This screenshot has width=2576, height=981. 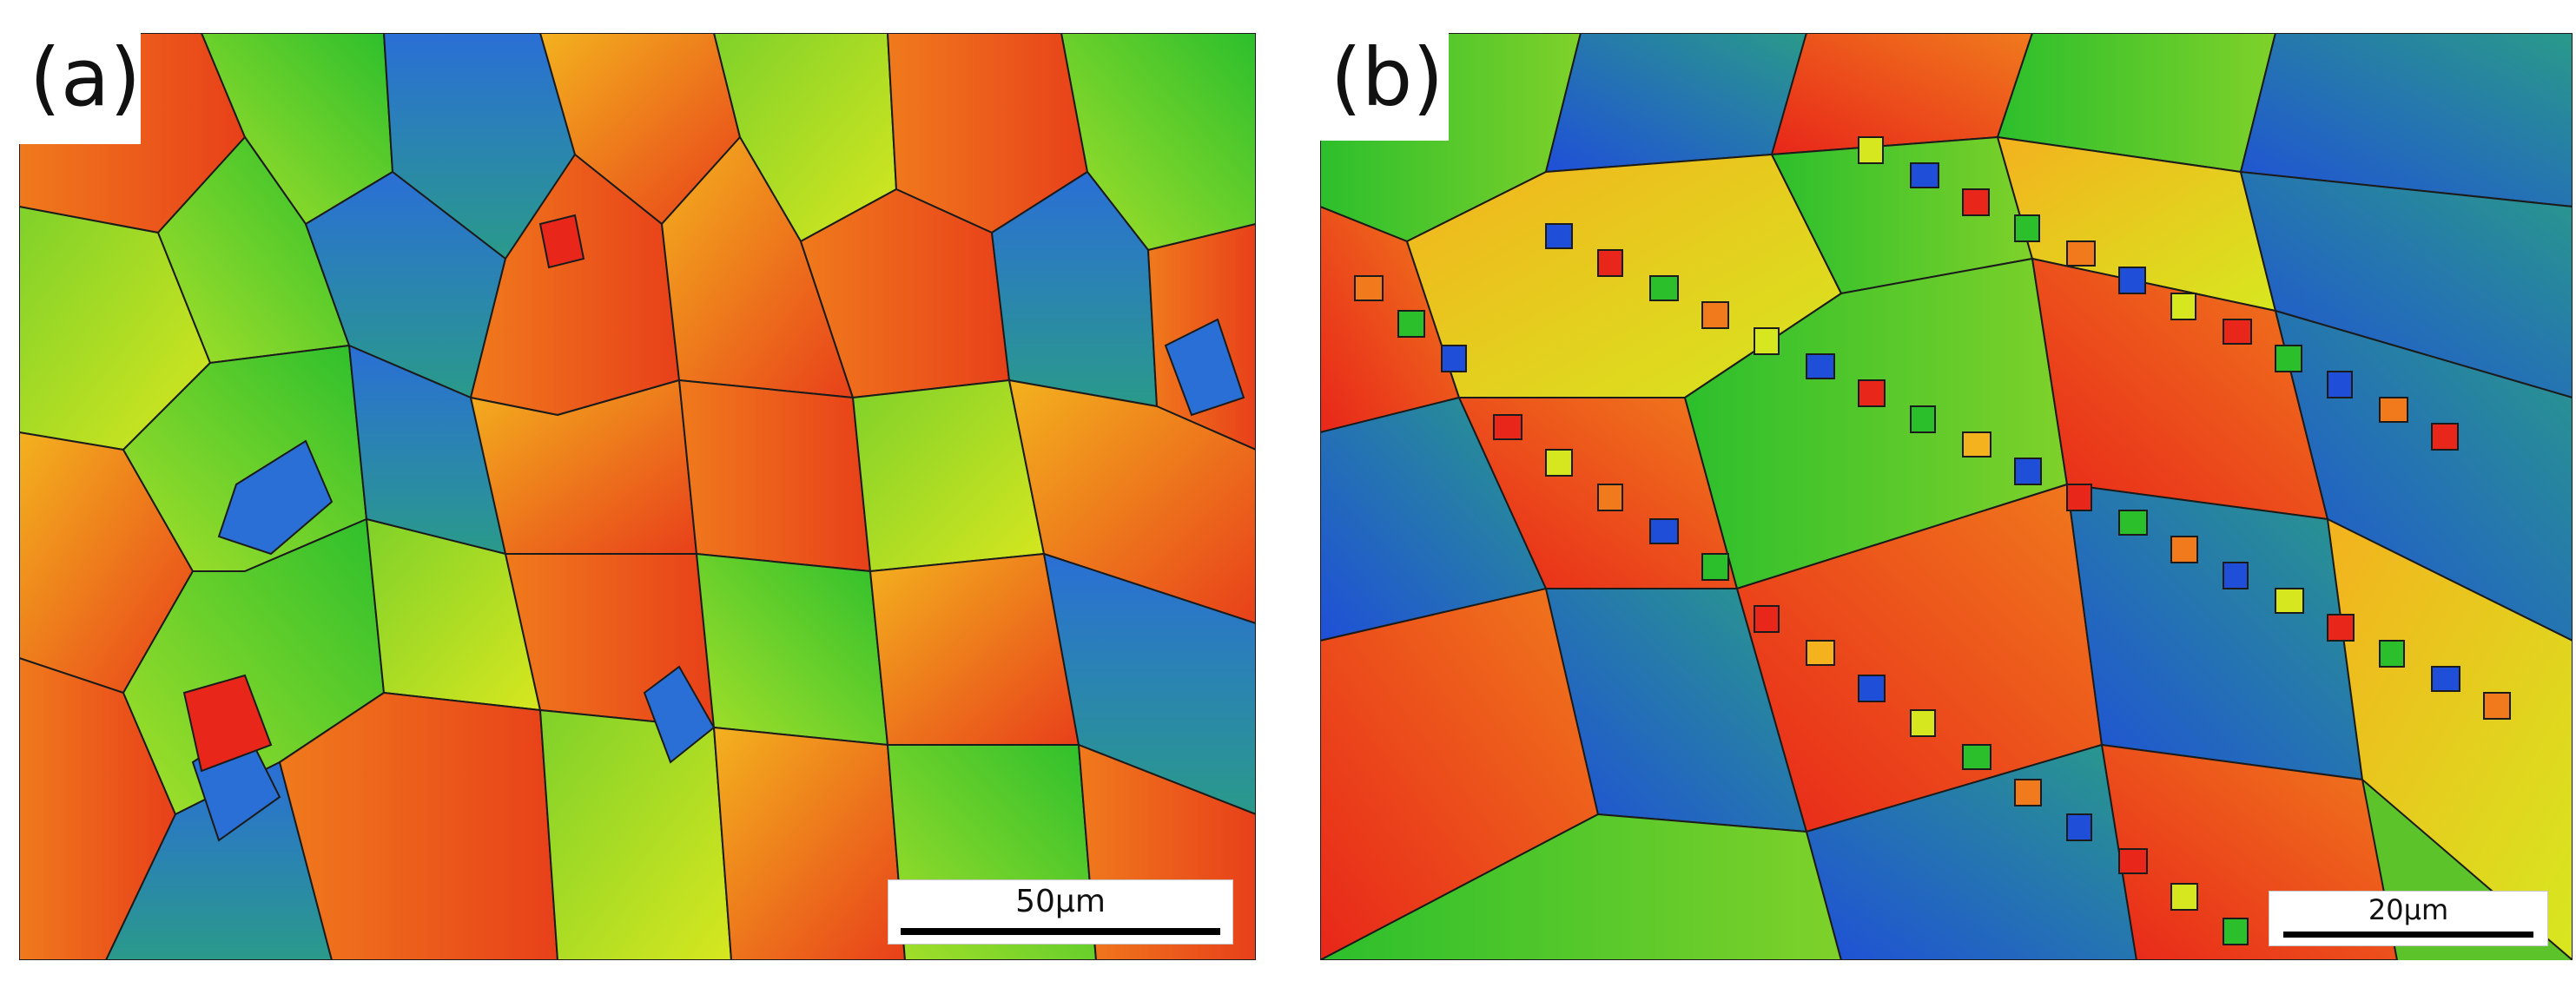 I want to click on panel-a-label: (a), so click(x=86, y=78).